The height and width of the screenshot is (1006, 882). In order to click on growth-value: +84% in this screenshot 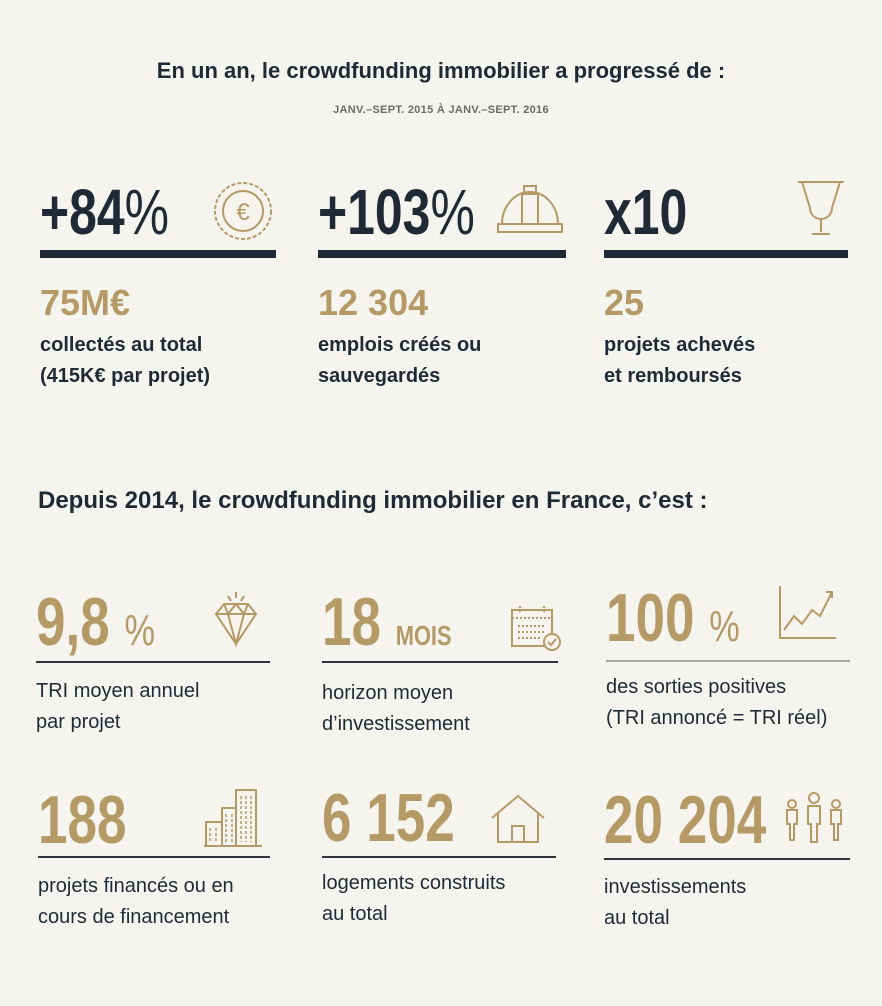, I will do `click(105, 212)`.